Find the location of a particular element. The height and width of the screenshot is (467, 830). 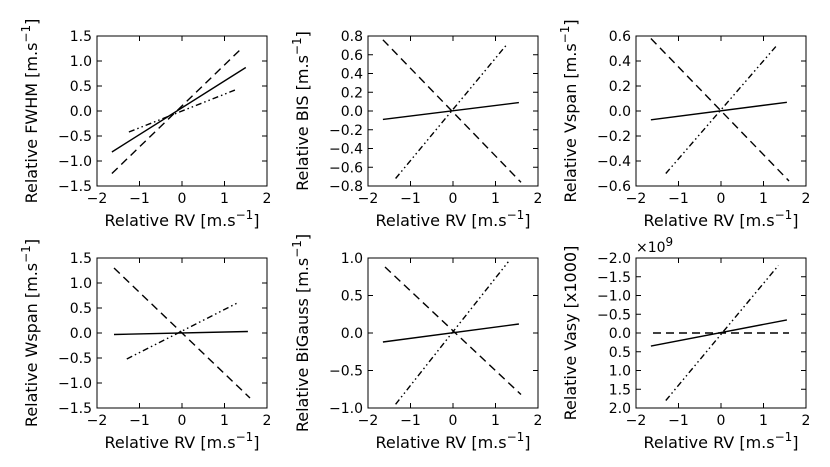

y-tick-label: 0.8 is located at coordinates (352, 37).